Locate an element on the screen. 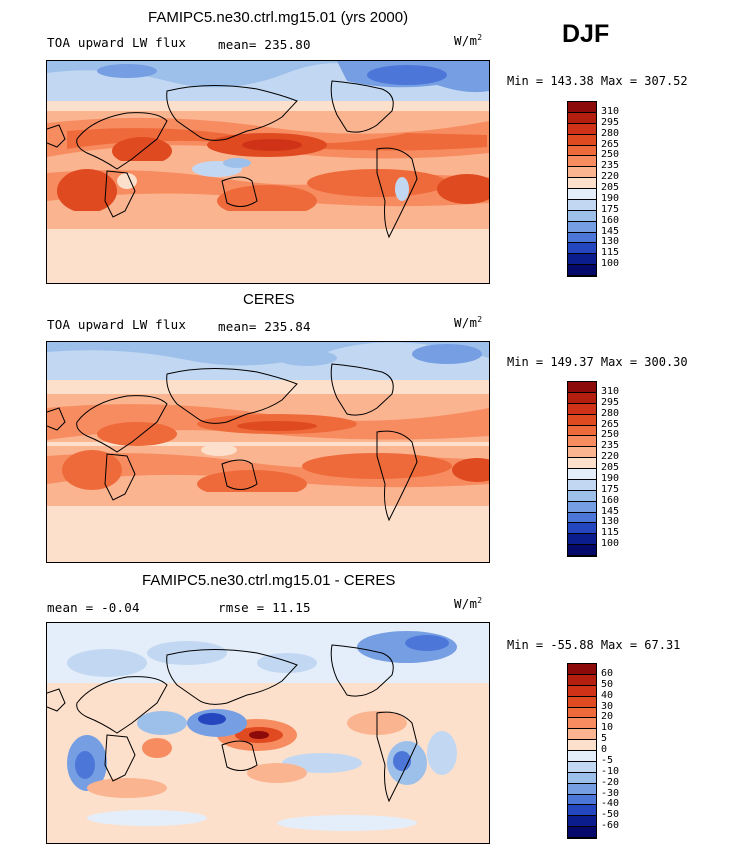  colorbar-tick-label: 280 is located at coordinates (610, 413).